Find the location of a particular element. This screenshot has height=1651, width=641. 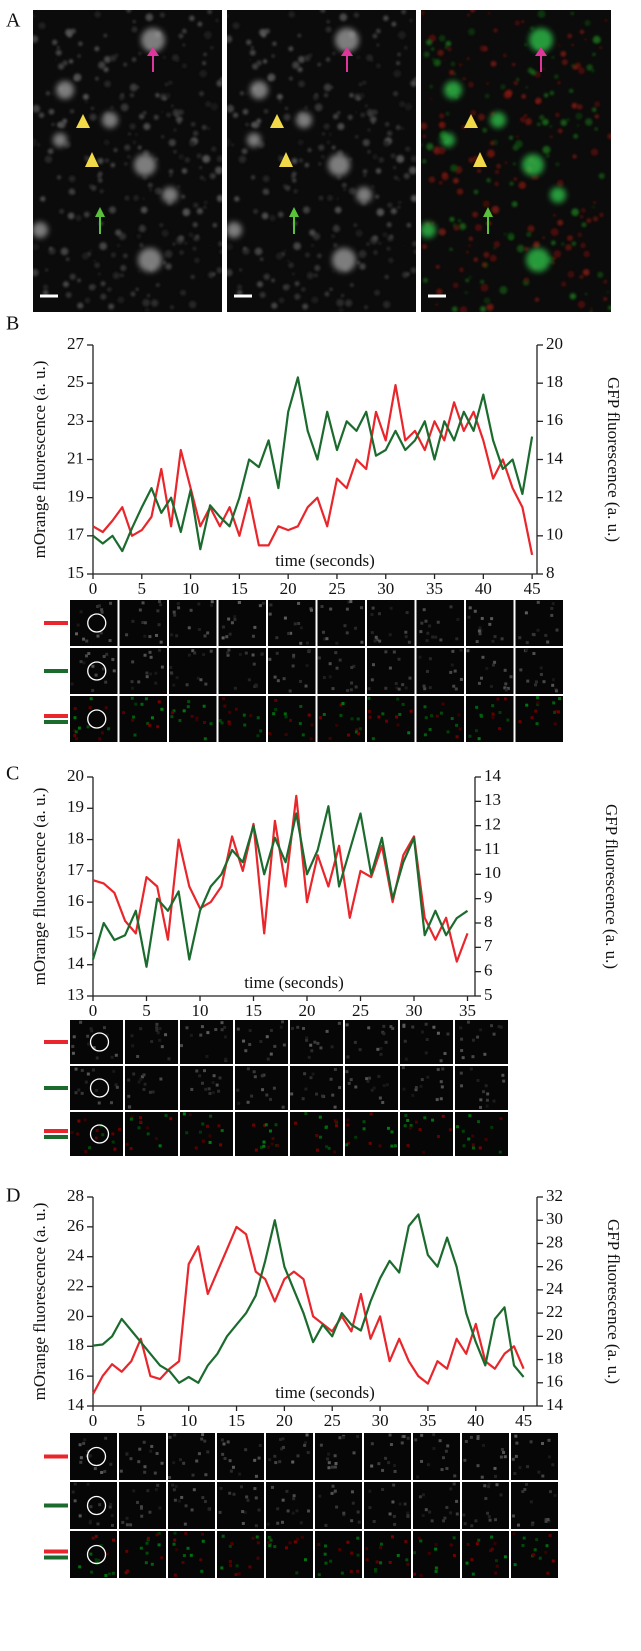

tile is located at coordinates (289, 1456).